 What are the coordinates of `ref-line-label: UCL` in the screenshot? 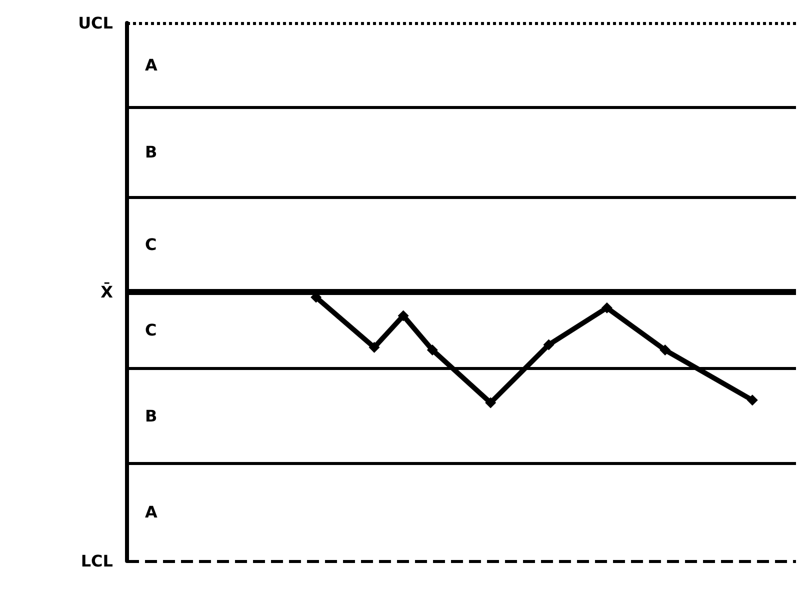 It's located at (95, 23).